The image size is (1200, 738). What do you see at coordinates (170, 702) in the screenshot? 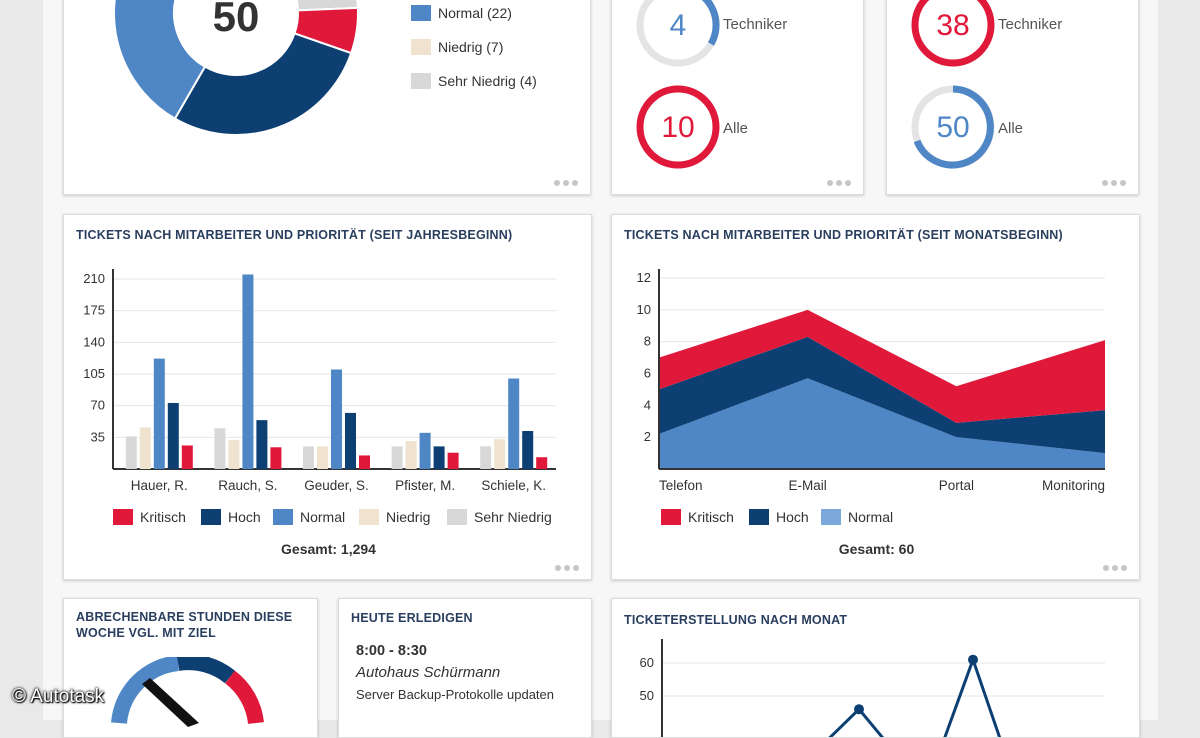
I see `hours-gauge-needle` at bounding box center [170, 702].